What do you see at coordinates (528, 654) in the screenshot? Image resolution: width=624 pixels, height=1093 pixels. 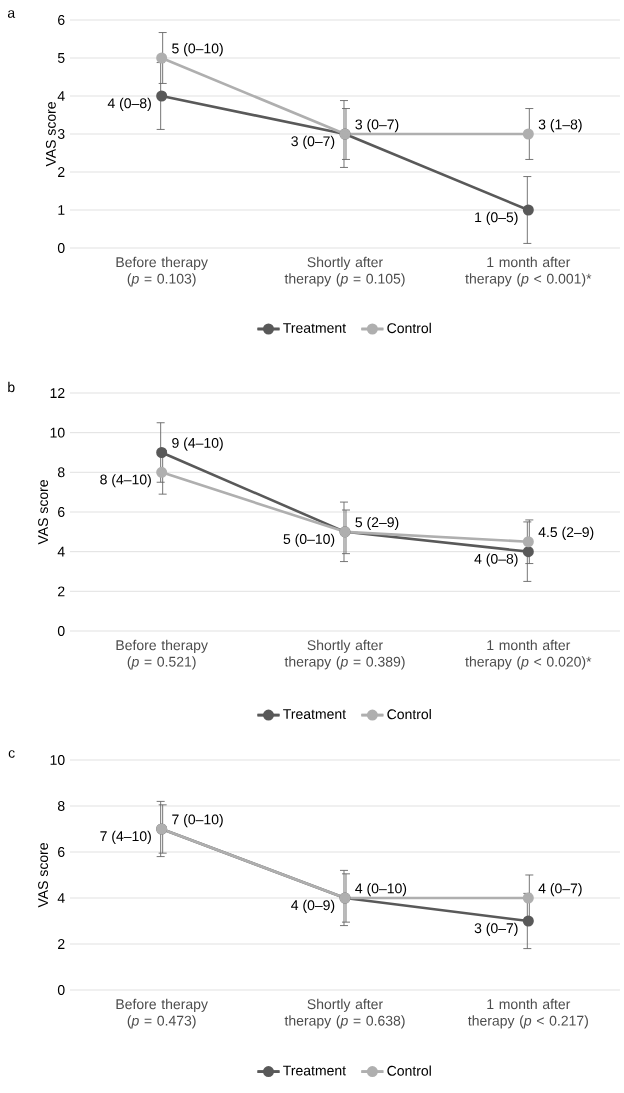 I see `x-tick-label: 1 month after therapy (p < 0.020)*` at bounding box center [528, 654].